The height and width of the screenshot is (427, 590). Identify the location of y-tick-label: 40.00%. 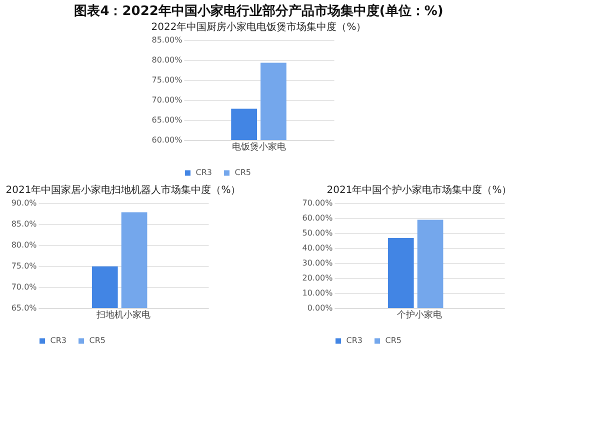
(318, 248).